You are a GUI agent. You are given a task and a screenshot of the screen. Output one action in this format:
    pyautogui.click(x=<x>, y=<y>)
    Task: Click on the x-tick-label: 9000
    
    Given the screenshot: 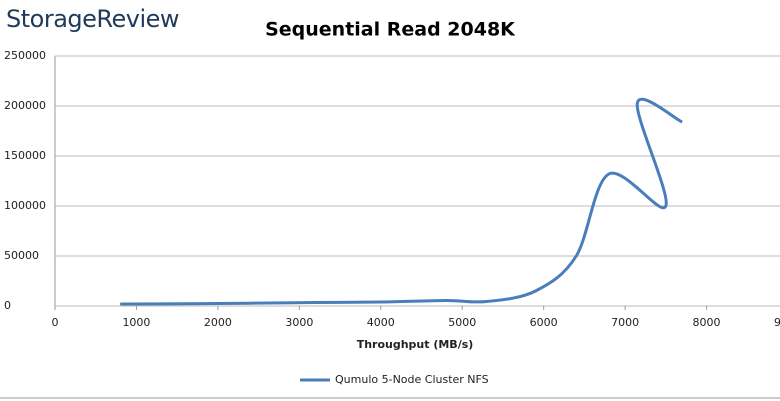 What is the action you would take?
    pyautogui.click(x=777, y=322)
    